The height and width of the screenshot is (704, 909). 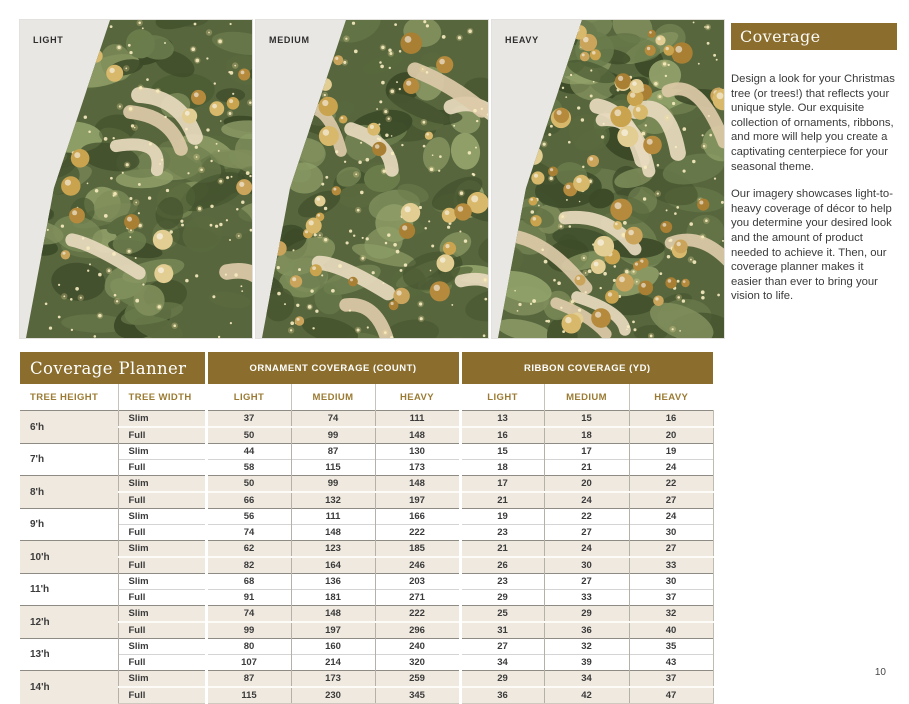 I want to click on coverage-value-cell: 47, so click(x=671, y=695).